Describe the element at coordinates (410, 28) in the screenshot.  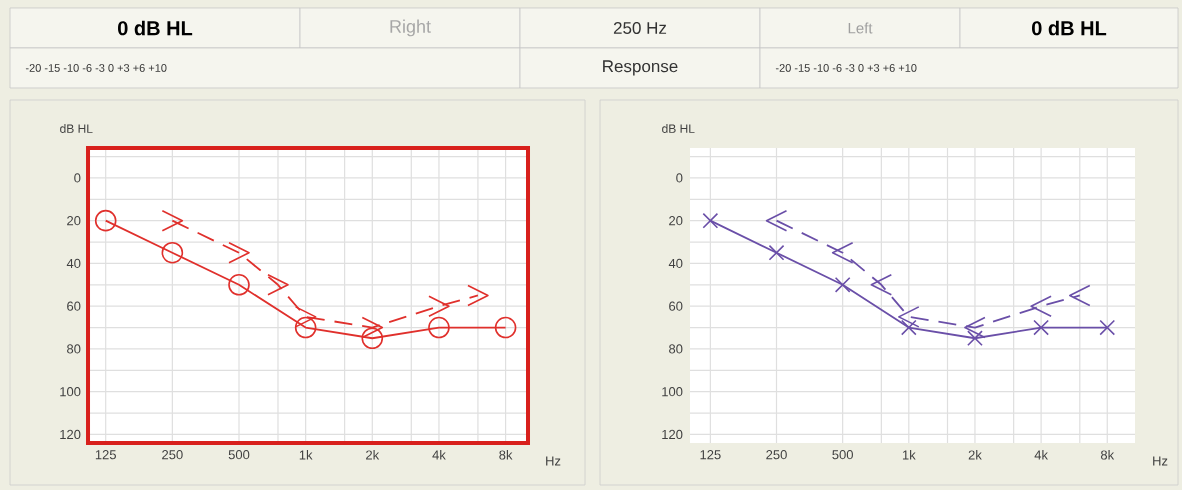
I see `text: Right` at that location.